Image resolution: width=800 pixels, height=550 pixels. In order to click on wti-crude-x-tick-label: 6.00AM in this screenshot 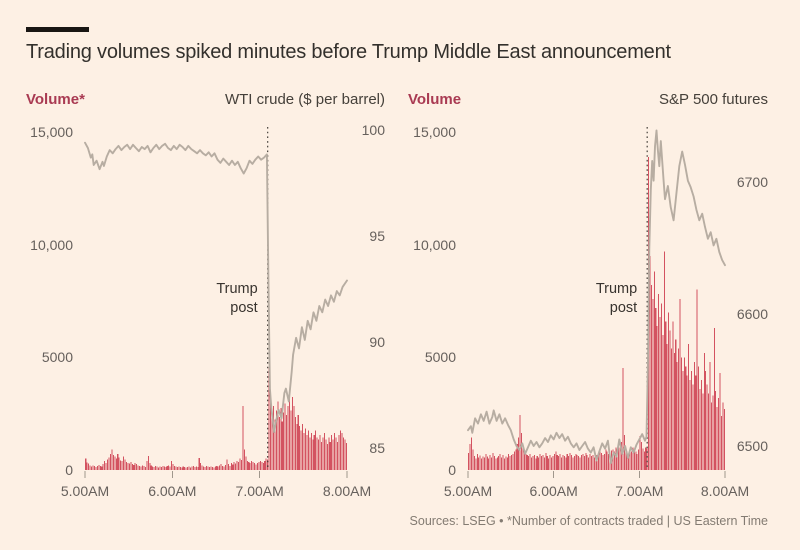, I will do `click(172, 491)`.